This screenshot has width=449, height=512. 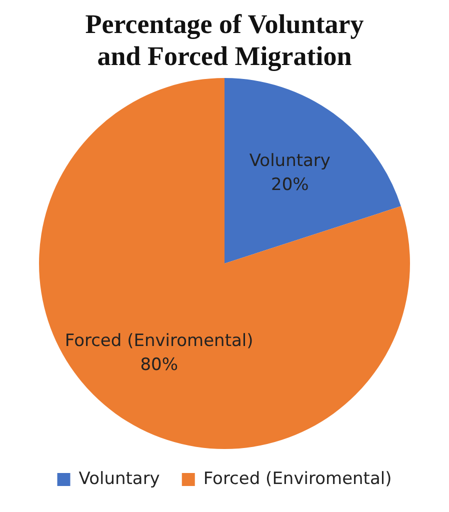 What do you see at coordinates (297, 478) in the screenshot?
I see `legend-label: Forced (Enviromental)` at bounding box center [297, 478].